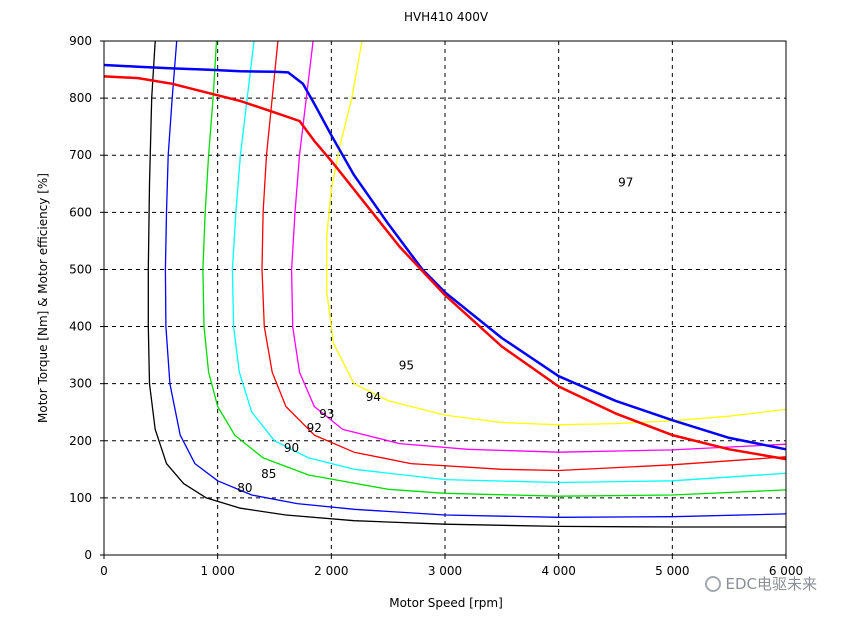  Describe the element at coordinates (104, 571) in the screenshot. I see `x-tick-label: 0` at that location.